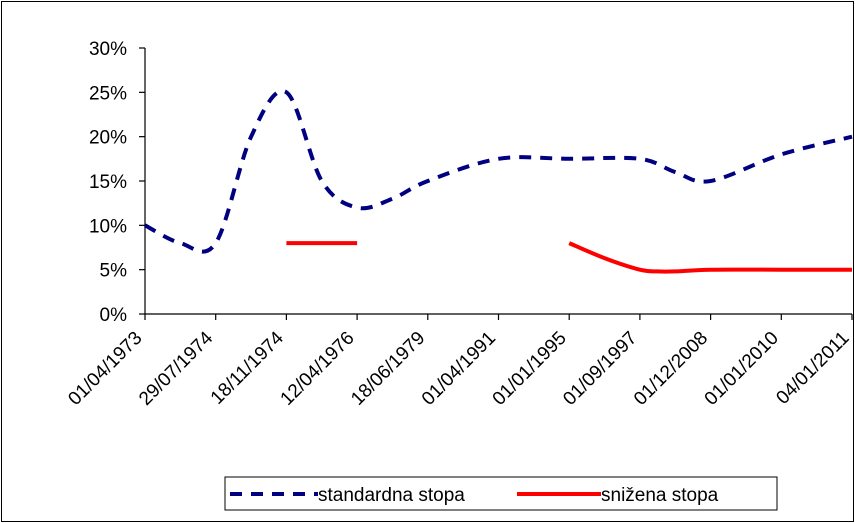  Describe the element at coordinates (671, 369) in the screenshot. I see `x-tick-label: 01/12/2008` at that location.